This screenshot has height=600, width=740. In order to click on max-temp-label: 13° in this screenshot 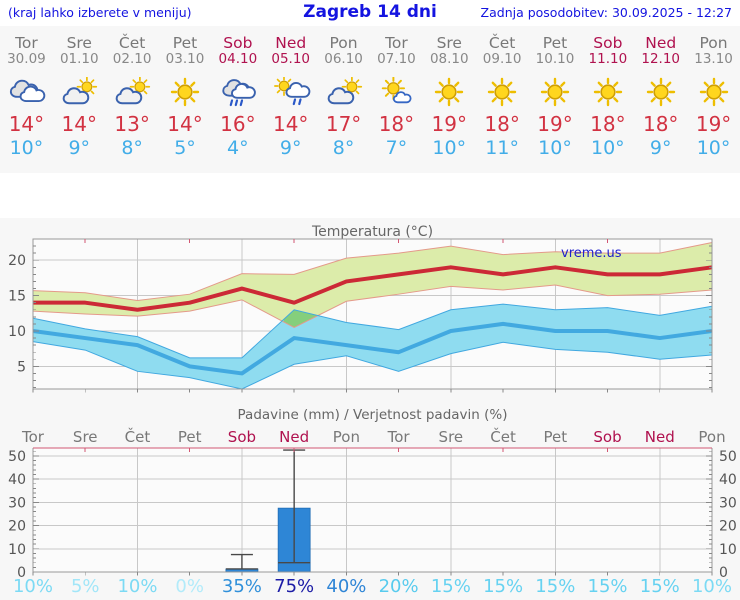, I will do `click(132, 124)`.